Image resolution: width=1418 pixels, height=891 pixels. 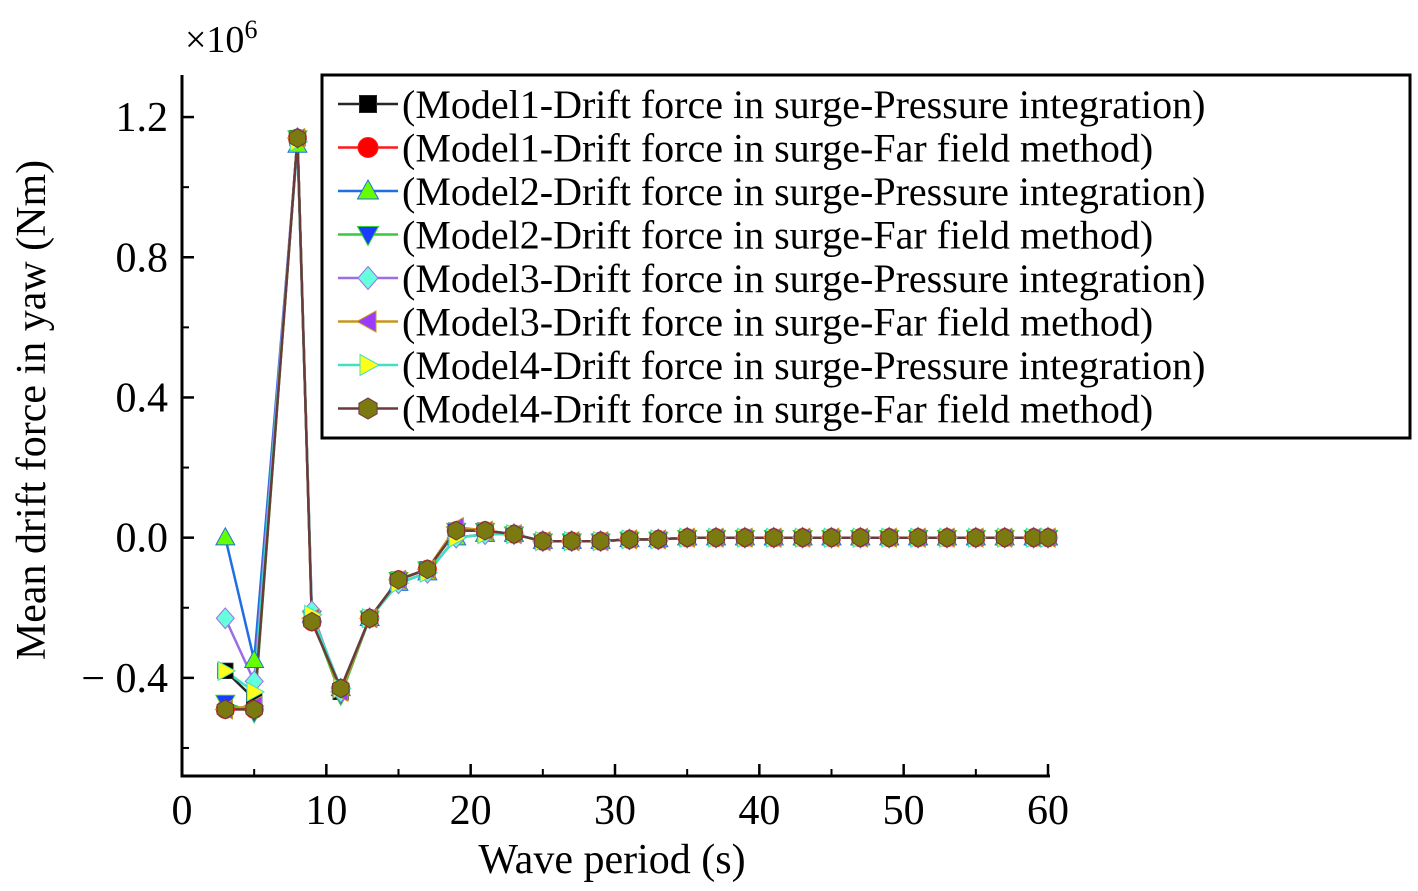 What do you see at coordinates (221, 38) in the screenshot?
I see `y-multiplier-label: ×10⁶` at bounding box center [221, 38].